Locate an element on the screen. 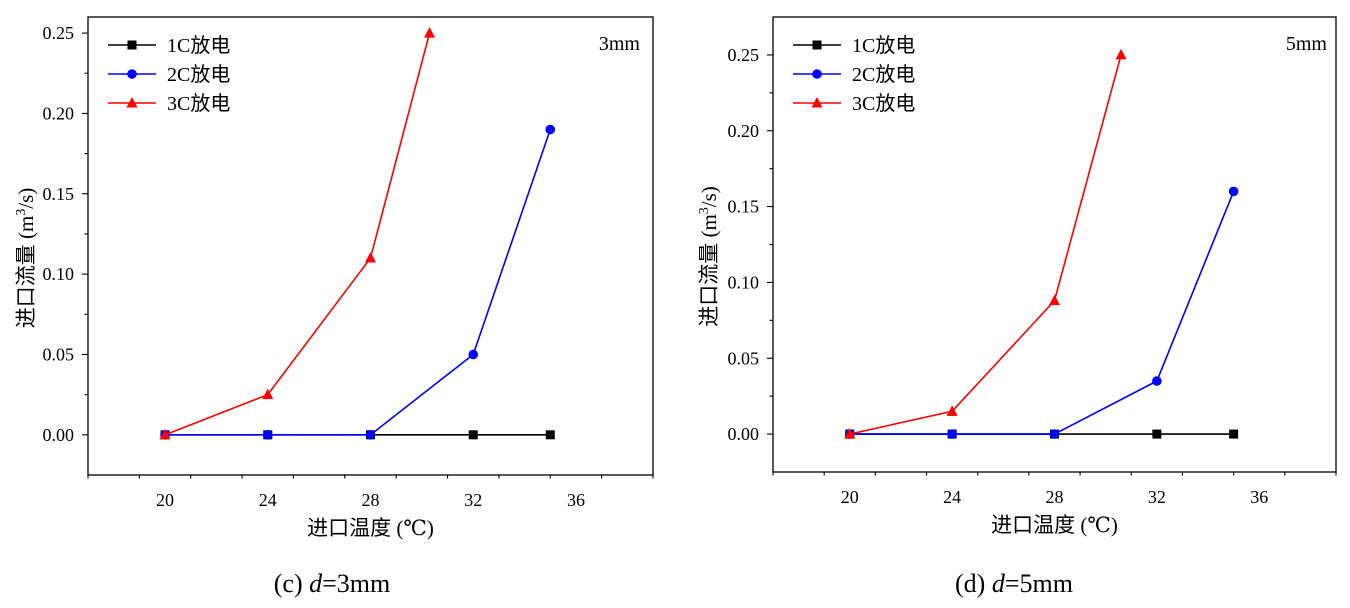  caption-prefix: (d) is located at coordinates (973, 583).